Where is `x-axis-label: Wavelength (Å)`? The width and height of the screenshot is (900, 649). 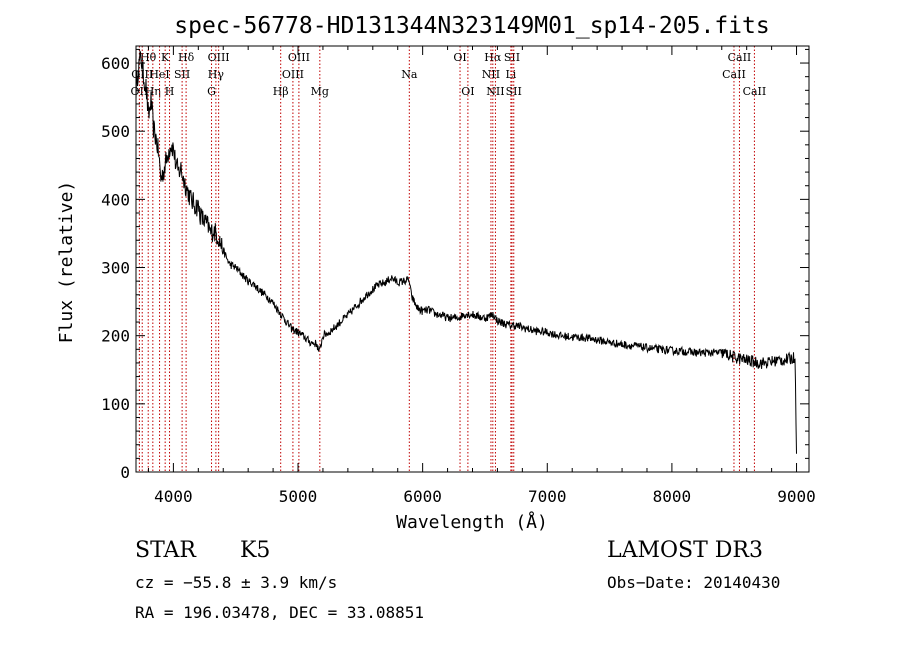 x-axis-label: Wavelength (Å) is located at coordinates (472, 522).